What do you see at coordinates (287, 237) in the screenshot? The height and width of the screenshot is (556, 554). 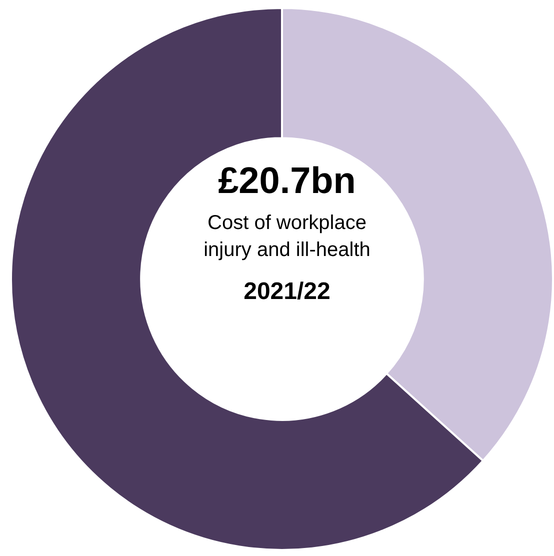 I see `text: Cost of workplace injury and ill-health` at bounding box center [287, 237].